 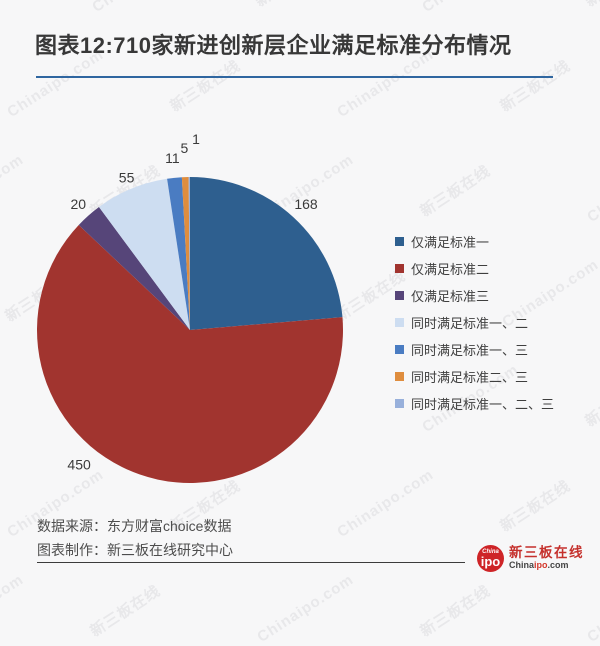 I want to click on legend-label: 同时满足标准一、二, so click(x=470, y=323).